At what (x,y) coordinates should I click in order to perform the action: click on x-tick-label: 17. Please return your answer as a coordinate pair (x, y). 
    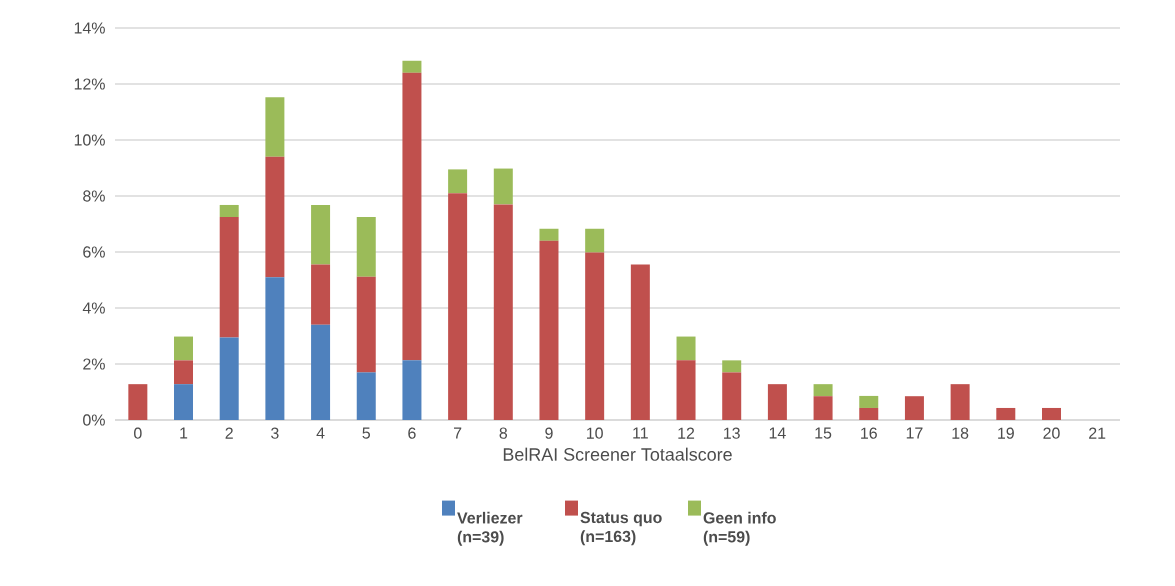
    Looking at the image, I should click on (914, 433).